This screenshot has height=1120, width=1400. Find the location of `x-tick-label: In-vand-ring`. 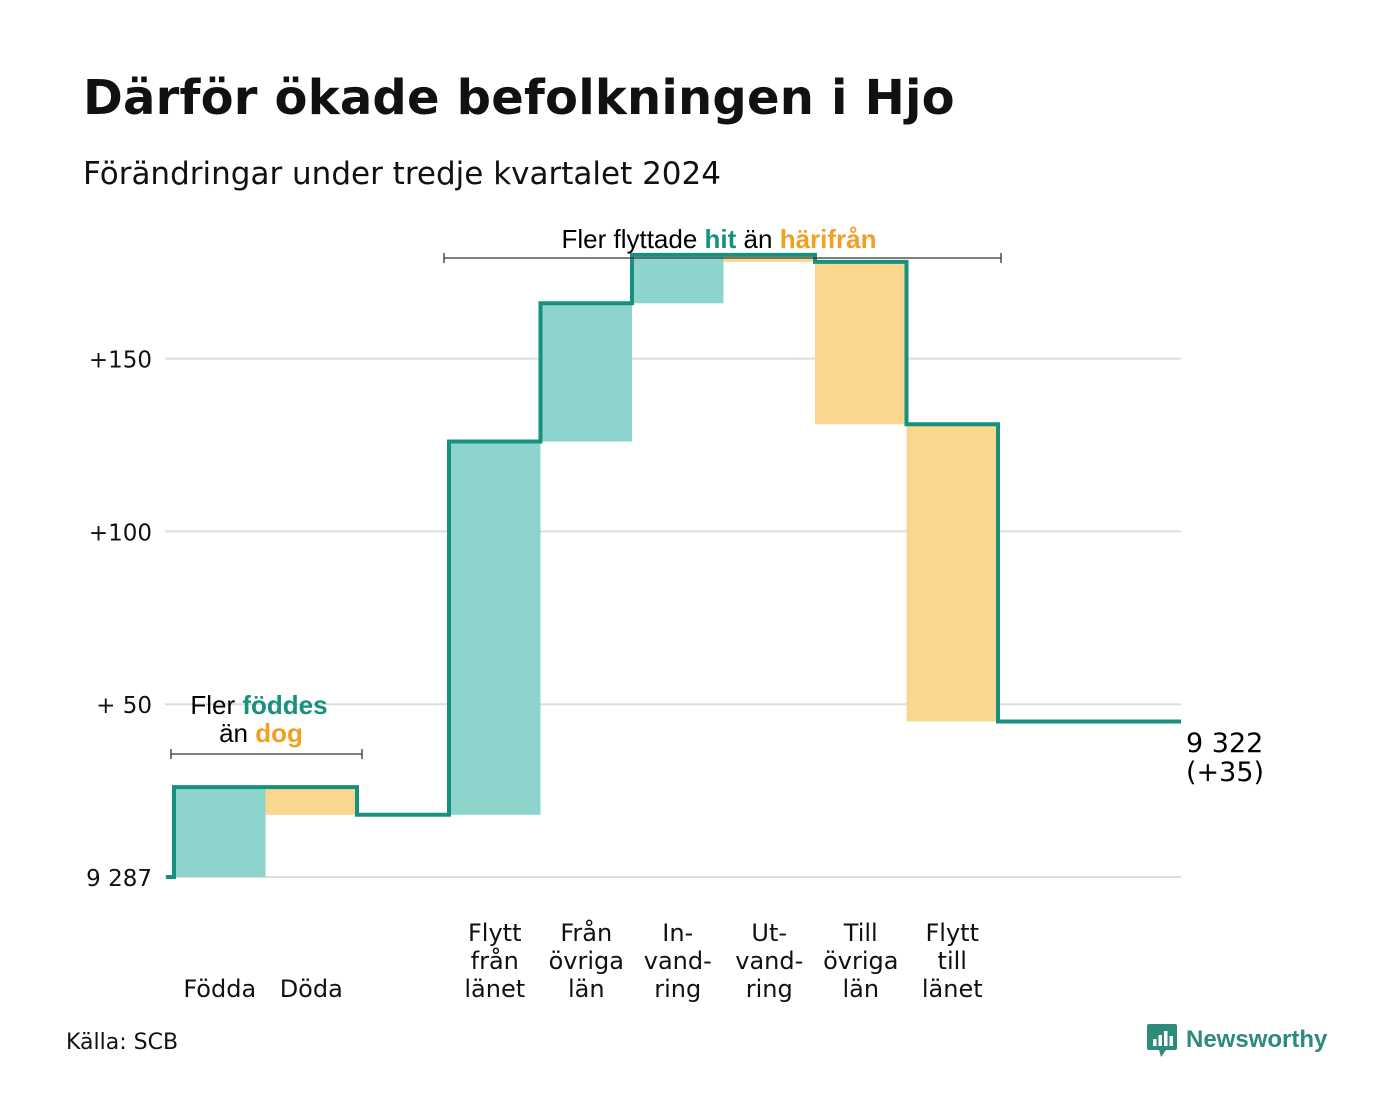

x-tick-label: In-vand-ring is located at coordinates (678, 961).